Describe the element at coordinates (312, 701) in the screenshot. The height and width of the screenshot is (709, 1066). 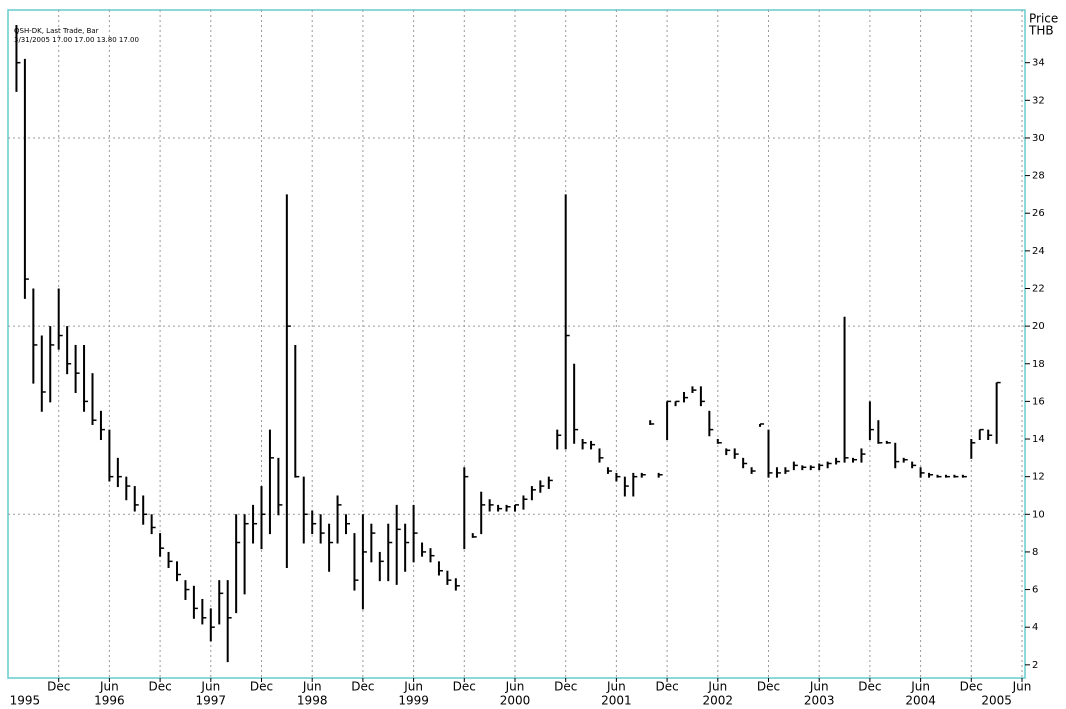
I see `x-year-label: 1998` at that location.